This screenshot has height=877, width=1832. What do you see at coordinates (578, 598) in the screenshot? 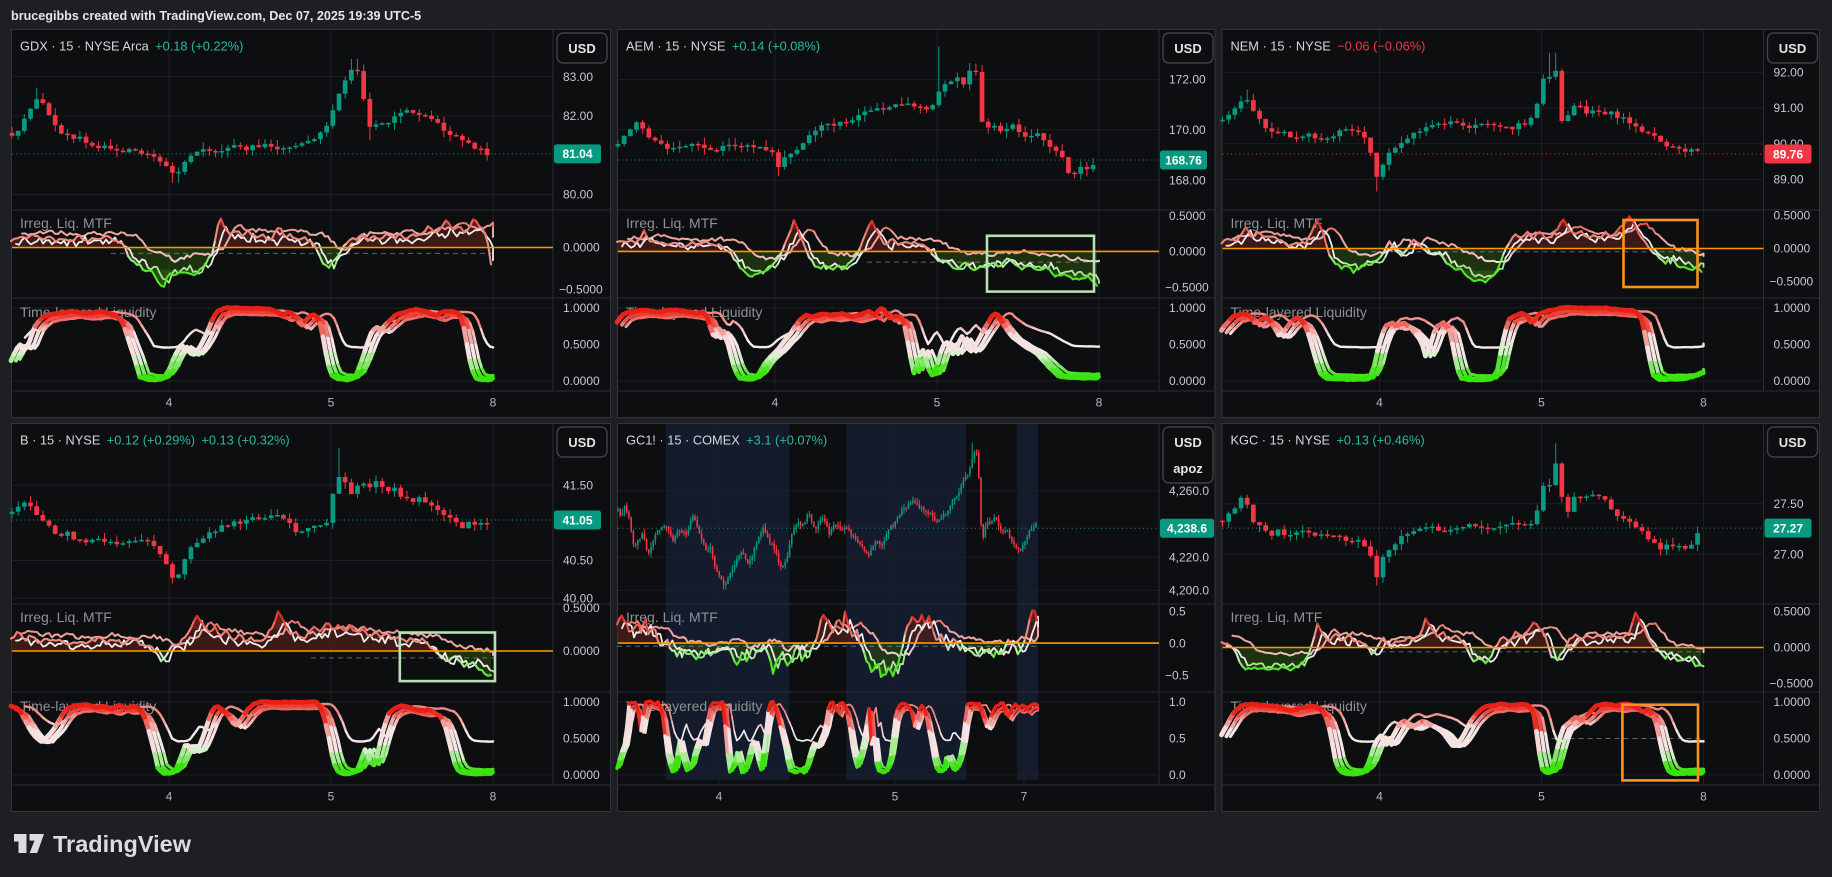
I see `svg-text: 40.00` at bounding box center [578, 598].